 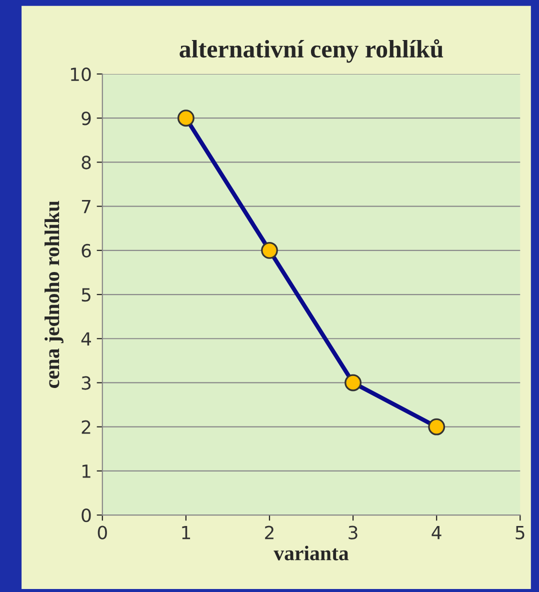 I want to click on y-tick-label: 1, so click(x=86, y=471).